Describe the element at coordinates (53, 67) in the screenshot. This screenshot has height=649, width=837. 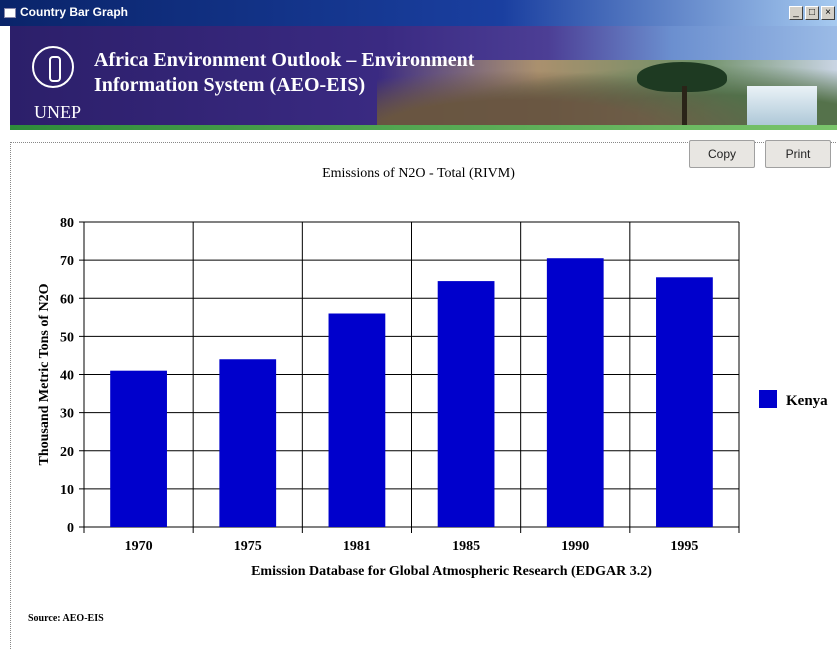
I see `unep-logo-icon` at that location.